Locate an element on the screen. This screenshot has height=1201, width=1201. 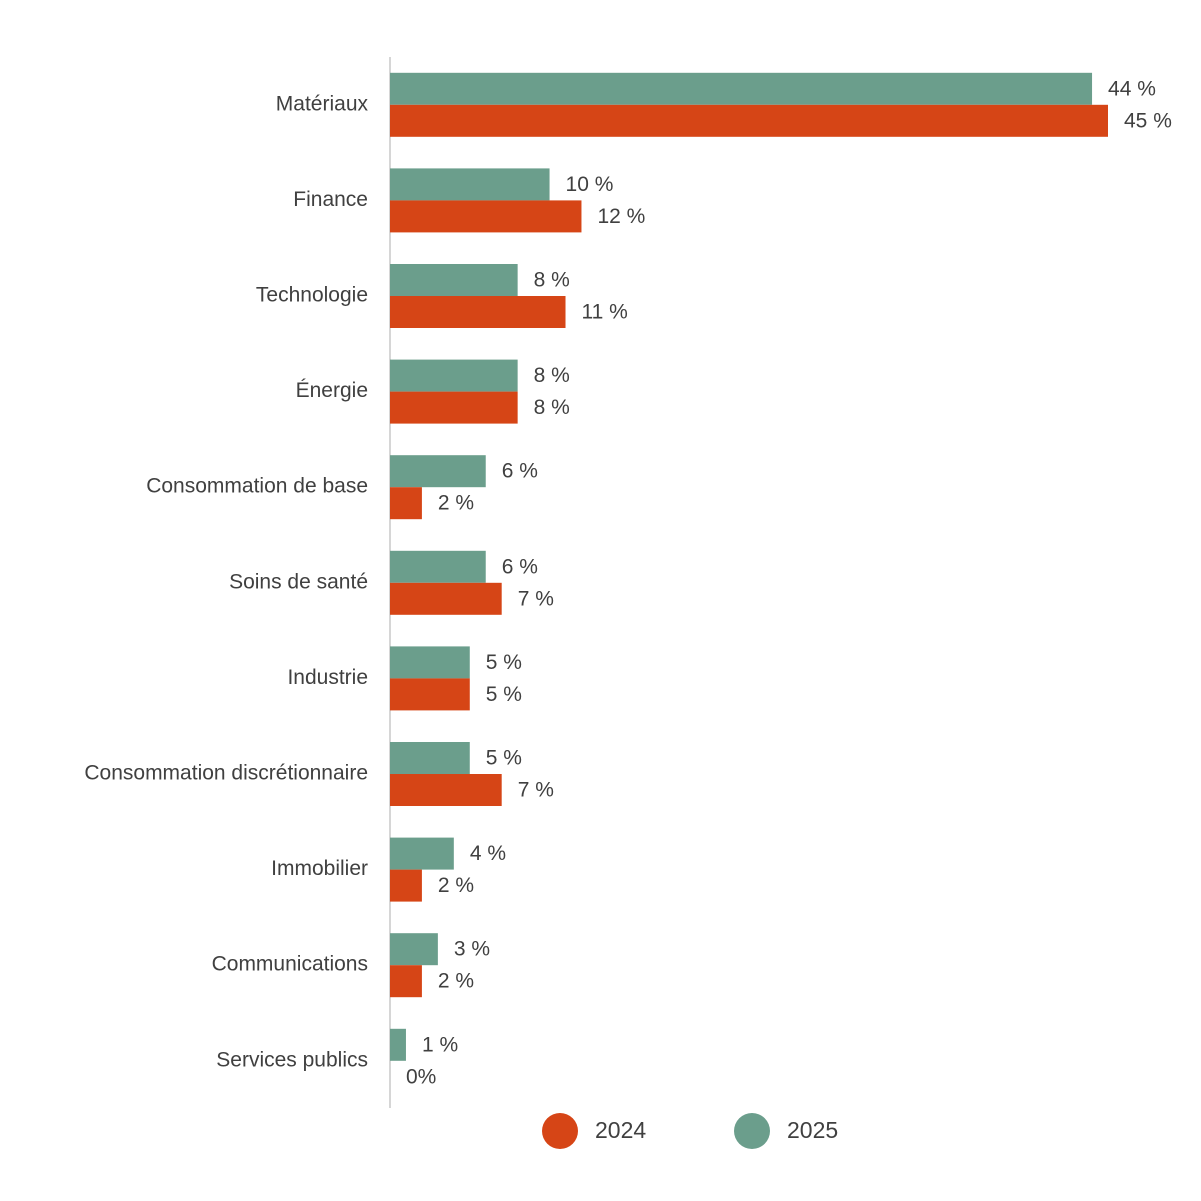
value-label: 12 % is located at coordinates (621, 216).